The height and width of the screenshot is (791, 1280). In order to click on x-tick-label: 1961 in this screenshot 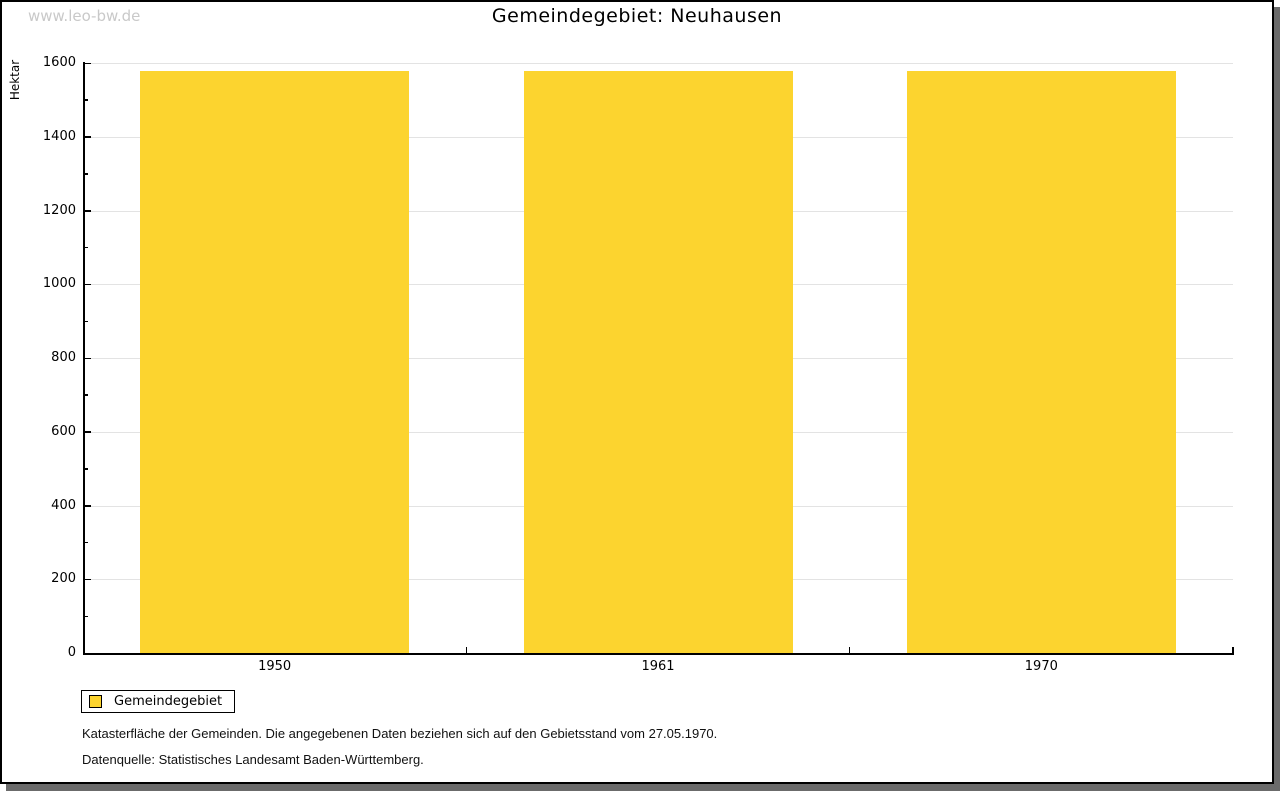, I will do `click(658, 666)`.